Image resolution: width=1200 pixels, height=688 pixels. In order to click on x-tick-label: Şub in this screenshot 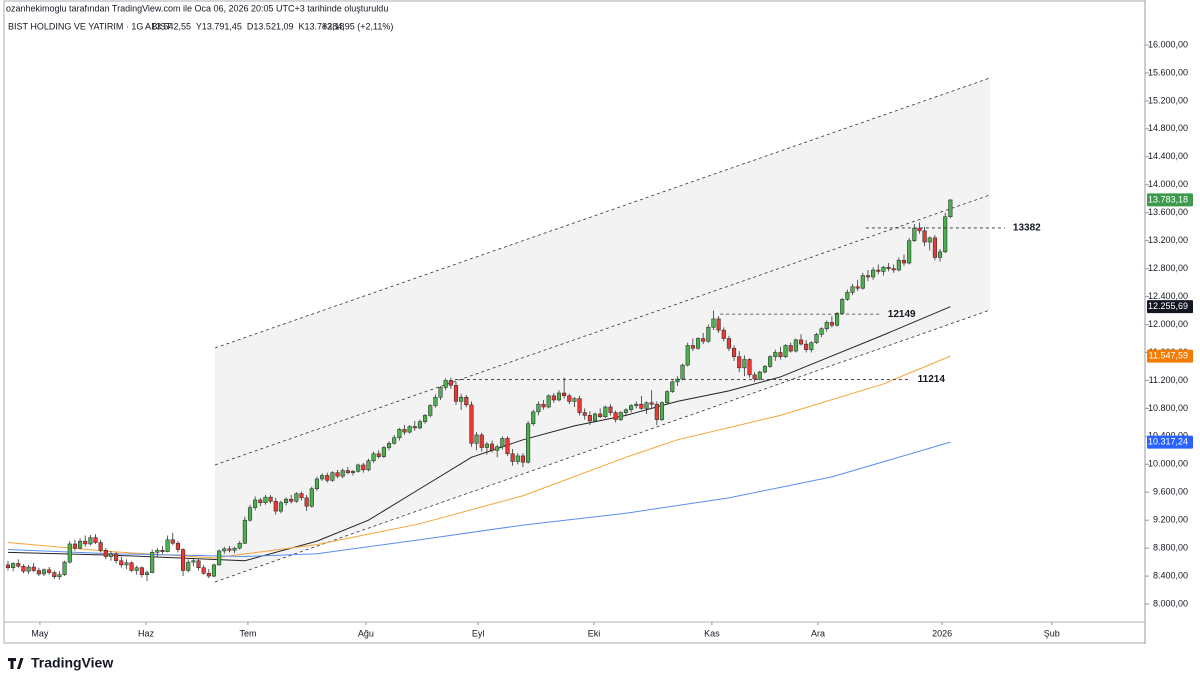, I will do `click(1052, 633)`.